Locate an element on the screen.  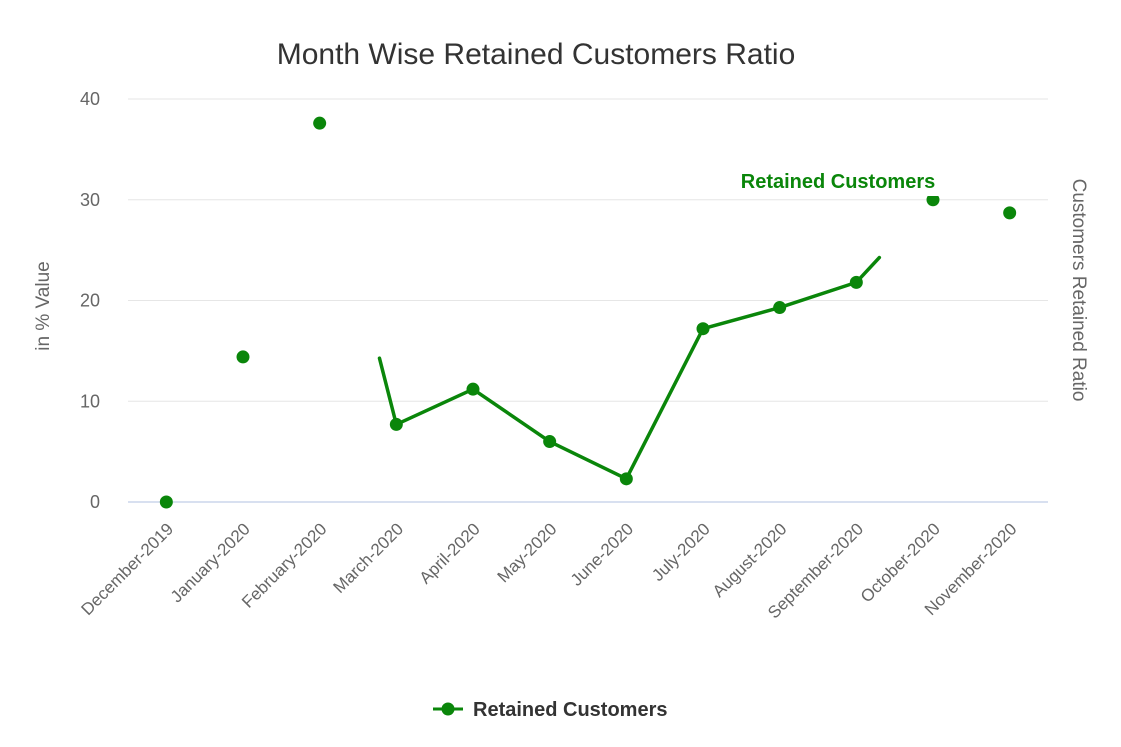
series-line is located at coordinates (629, 368).